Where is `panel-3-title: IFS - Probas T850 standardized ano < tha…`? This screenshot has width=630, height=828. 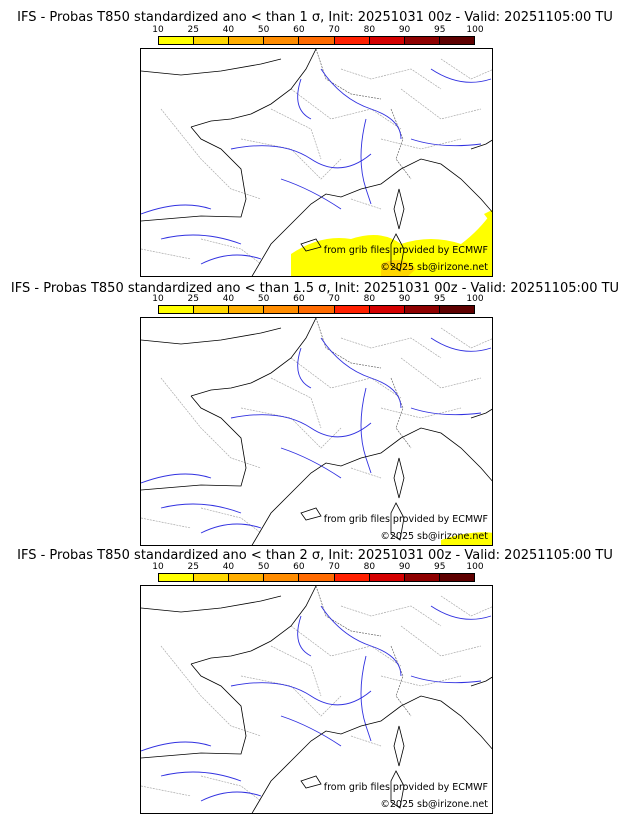
panel-3-title: IFS - Probas T850 standardized ano < tha… is located at coordinates (315, 555).